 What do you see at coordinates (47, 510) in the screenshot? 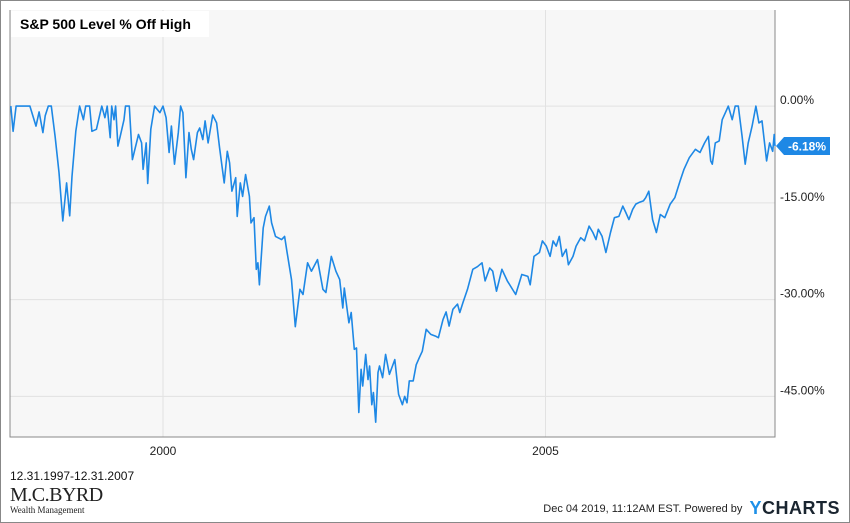
I see `logo-subtitle: Wealth Management` at bounding box center [47, 510].